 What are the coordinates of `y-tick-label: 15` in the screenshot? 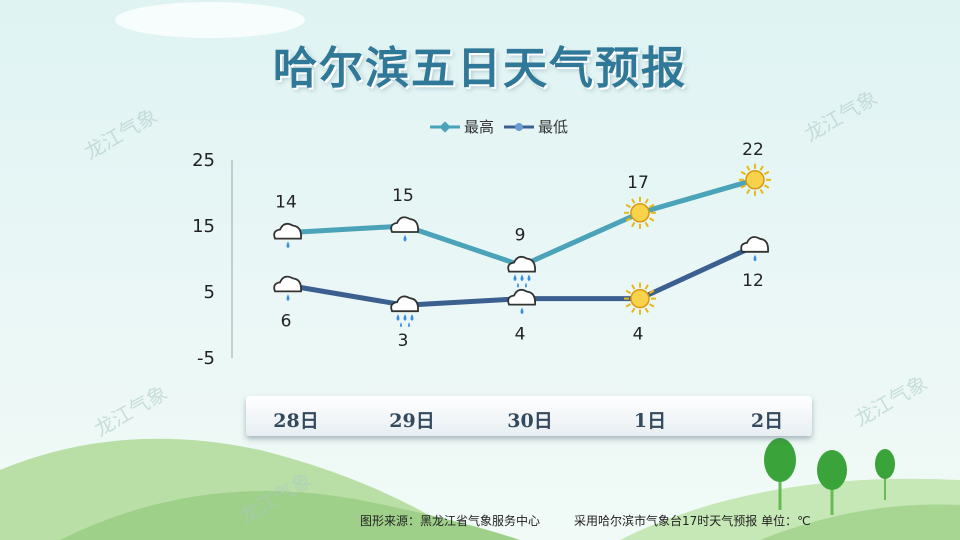 It's located at (203, 226).